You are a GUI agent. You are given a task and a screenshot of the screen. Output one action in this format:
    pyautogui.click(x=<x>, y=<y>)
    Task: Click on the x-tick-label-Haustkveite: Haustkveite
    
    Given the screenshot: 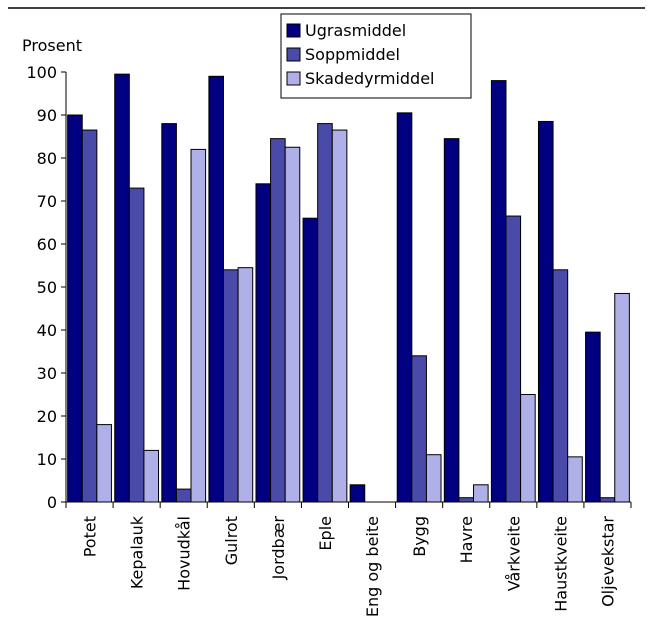 What is the action you would take?
    pyautogui.click(x=560, y=564)
    